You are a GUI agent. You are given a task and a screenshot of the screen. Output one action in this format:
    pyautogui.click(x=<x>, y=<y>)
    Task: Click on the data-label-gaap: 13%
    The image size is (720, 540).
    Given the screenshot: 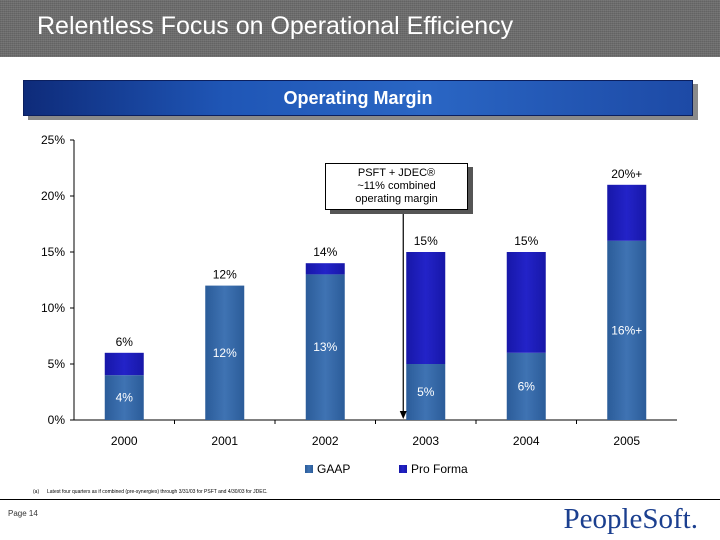 What is the action you would take?
    pyautogui.click(x=325, y=347)
    